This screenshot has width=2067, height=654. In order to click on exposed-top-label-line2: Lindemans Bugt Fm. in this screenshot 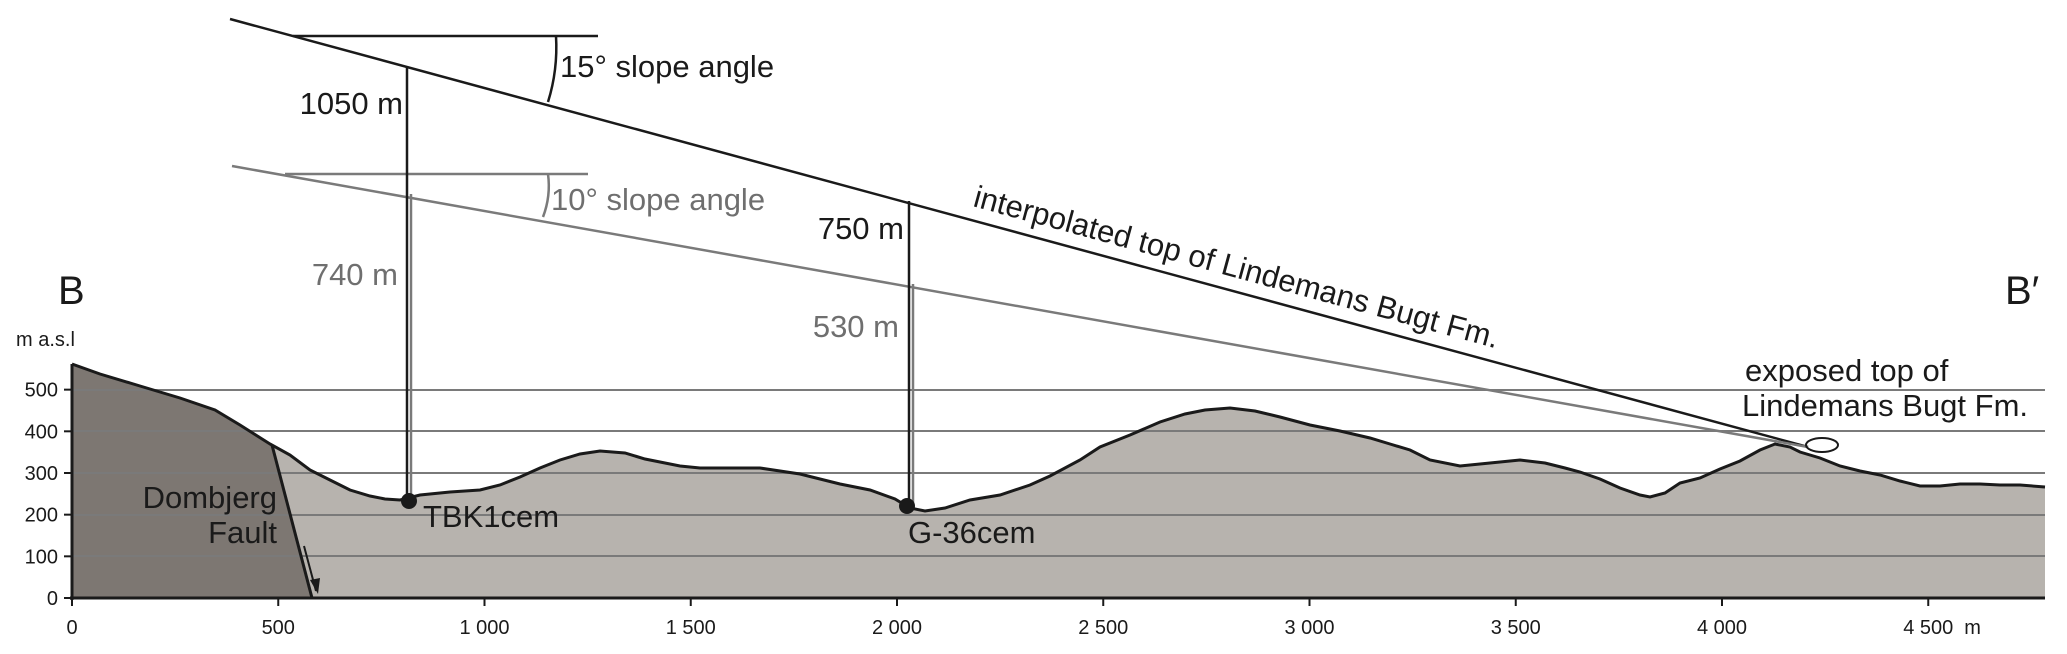, I will do `click(1885, 405)`.